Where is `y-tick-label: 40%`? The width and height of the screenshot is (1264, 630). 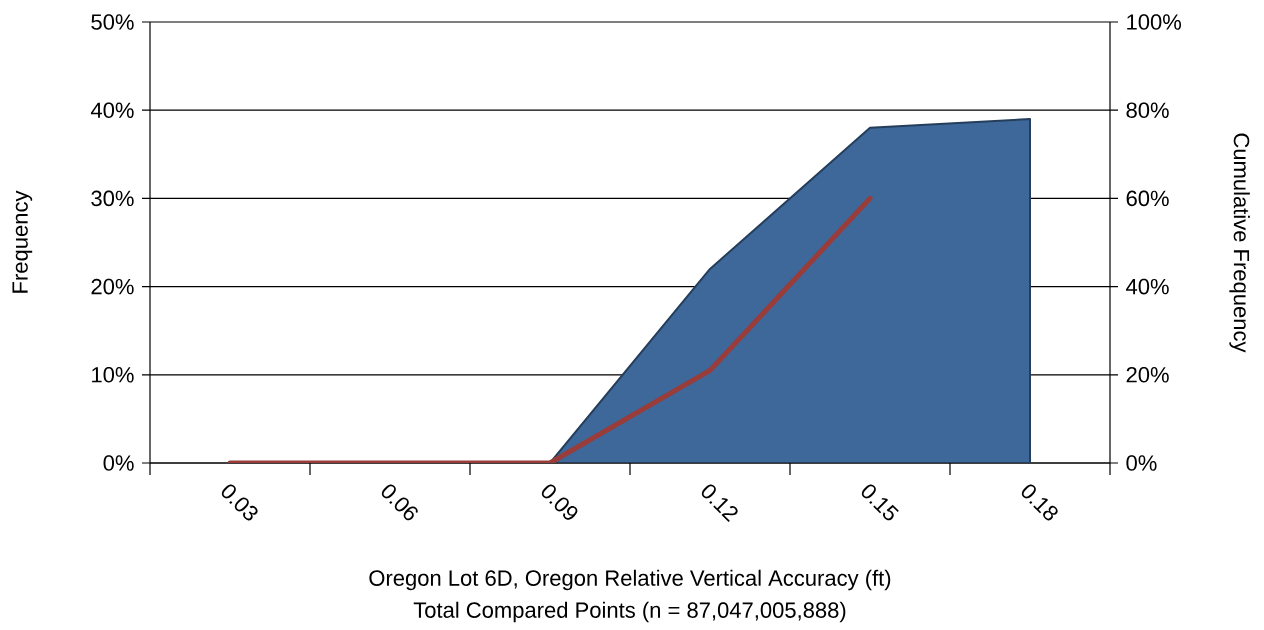
y-tick-label: 40% is located at coordinates (112, 110).